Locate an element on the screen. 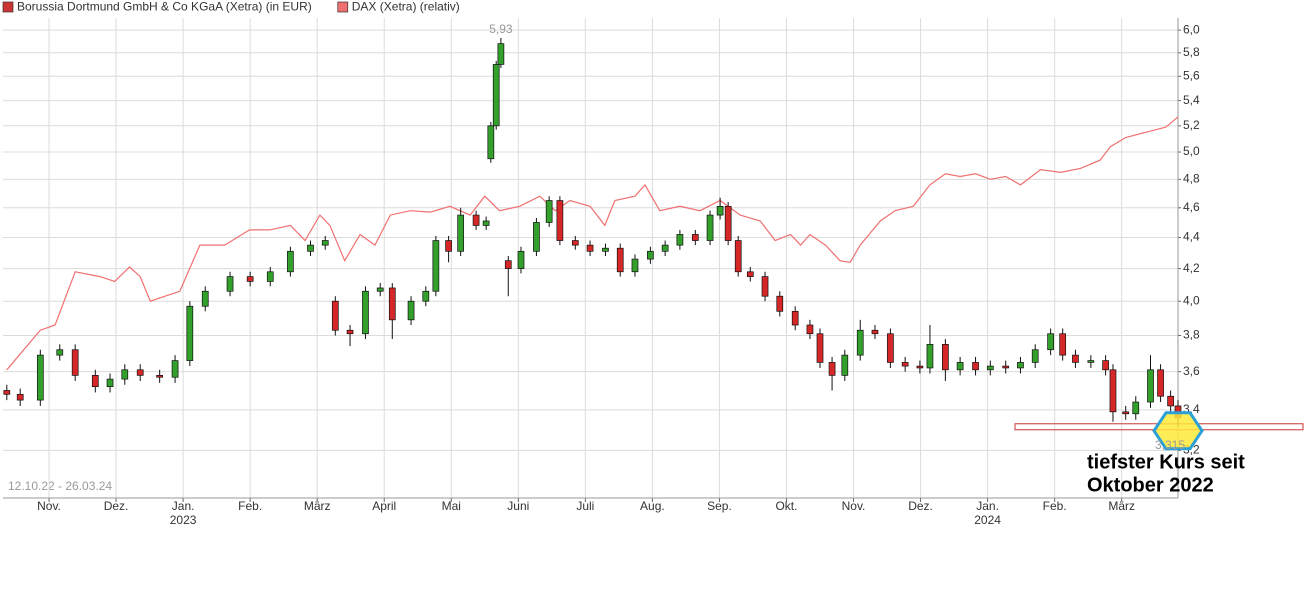 The height and width of the screenshot is (590, 1304). y-tick-label: 3,6 is located at coordinates (1191, 371).